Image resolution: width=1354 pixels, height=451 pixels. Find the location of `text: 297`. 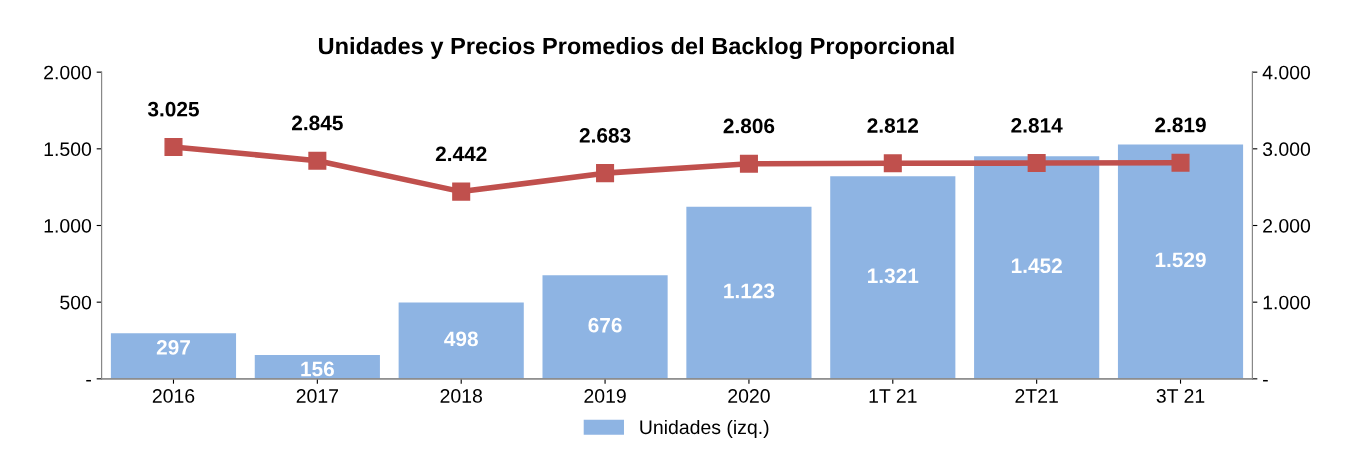

text: 297 is located at coordinates (173, 347).